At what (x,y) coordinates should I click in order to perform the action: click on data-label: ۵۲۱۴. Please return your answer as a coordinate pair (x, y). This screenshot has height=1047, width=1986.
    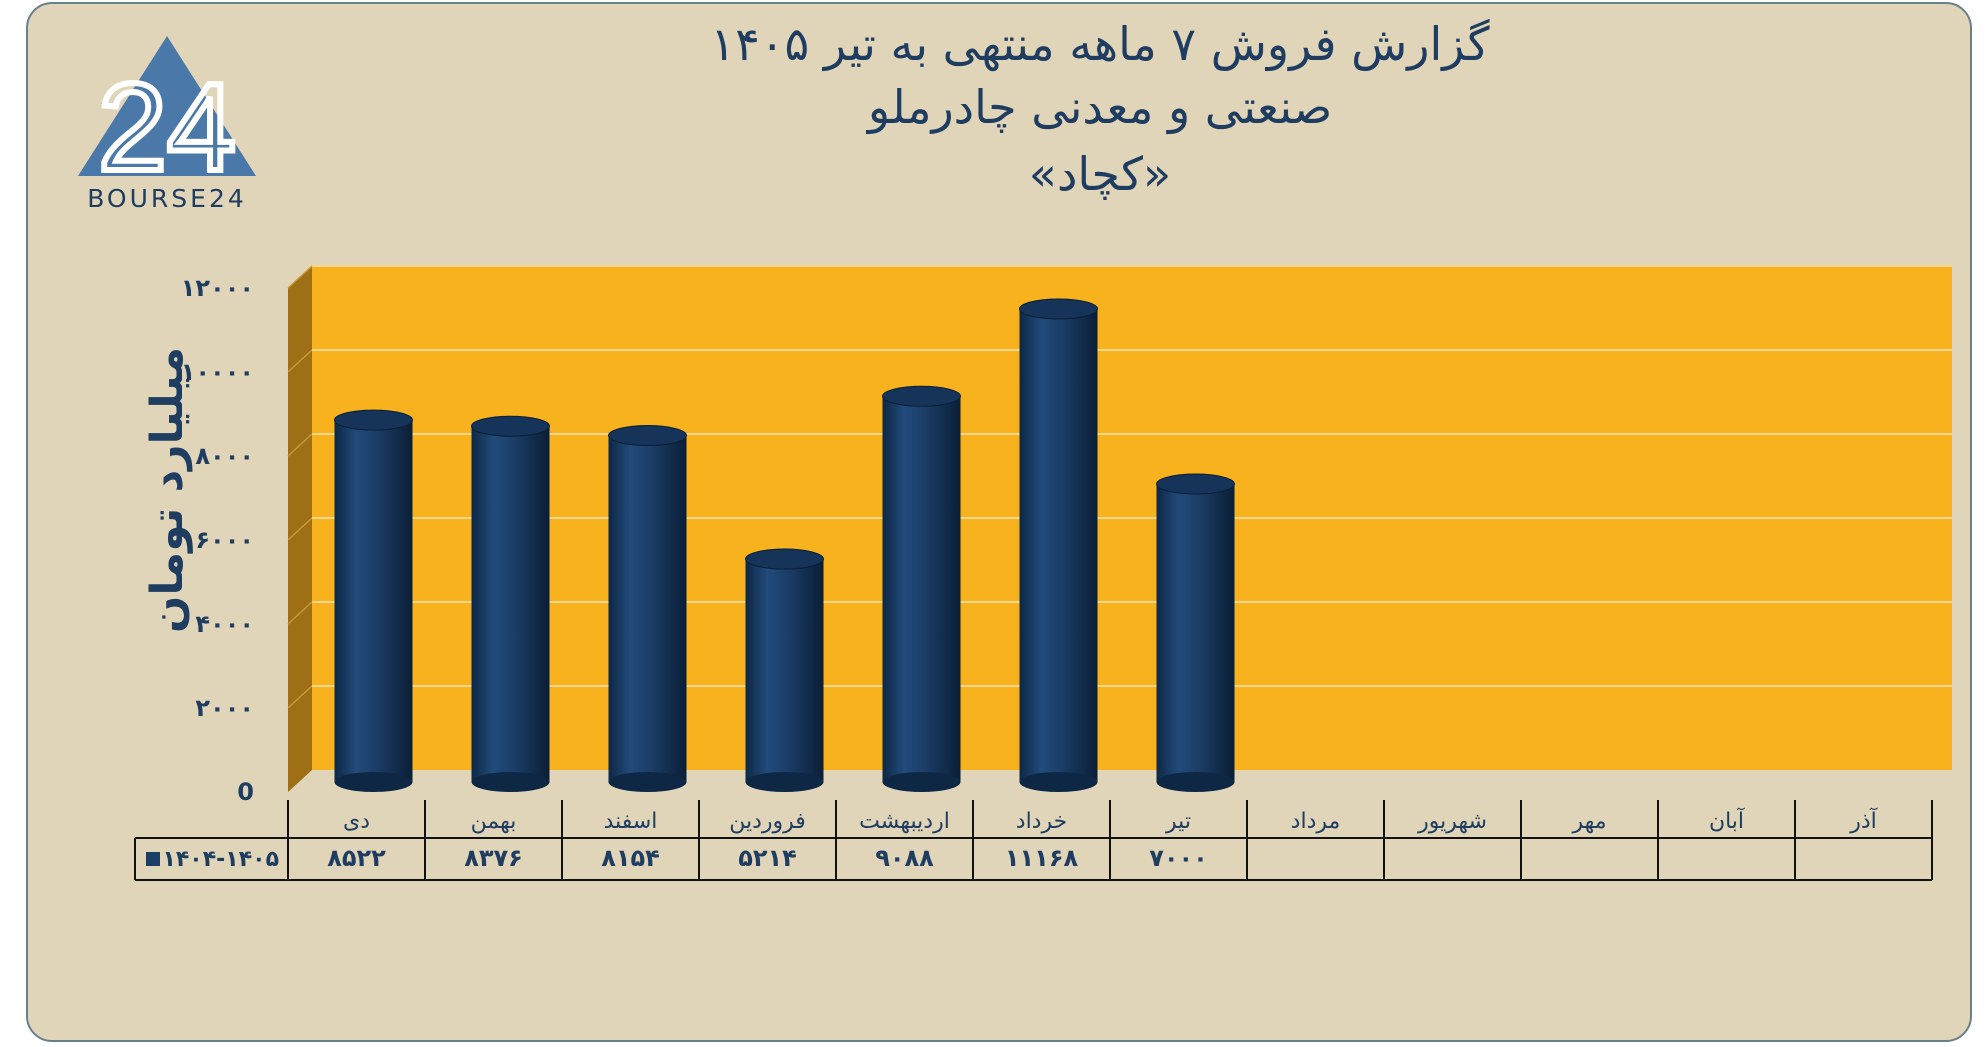
    Looking at the image, I should click on (767, 858).